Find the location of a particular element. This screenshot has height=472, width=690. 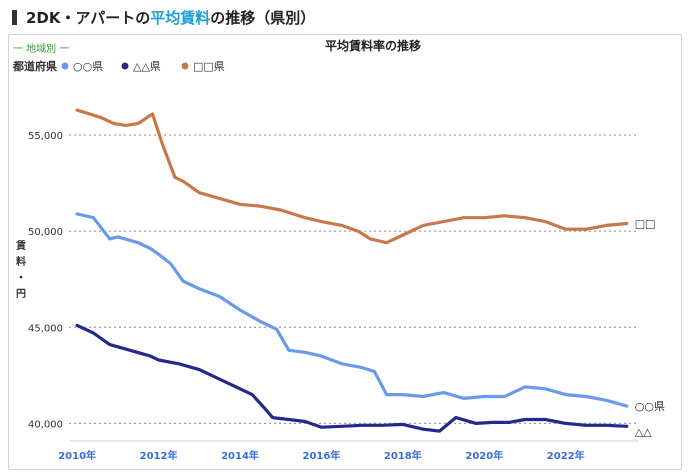

chart-legend: ○○県 △△県 □□県 is located at coordinates (143, 66).